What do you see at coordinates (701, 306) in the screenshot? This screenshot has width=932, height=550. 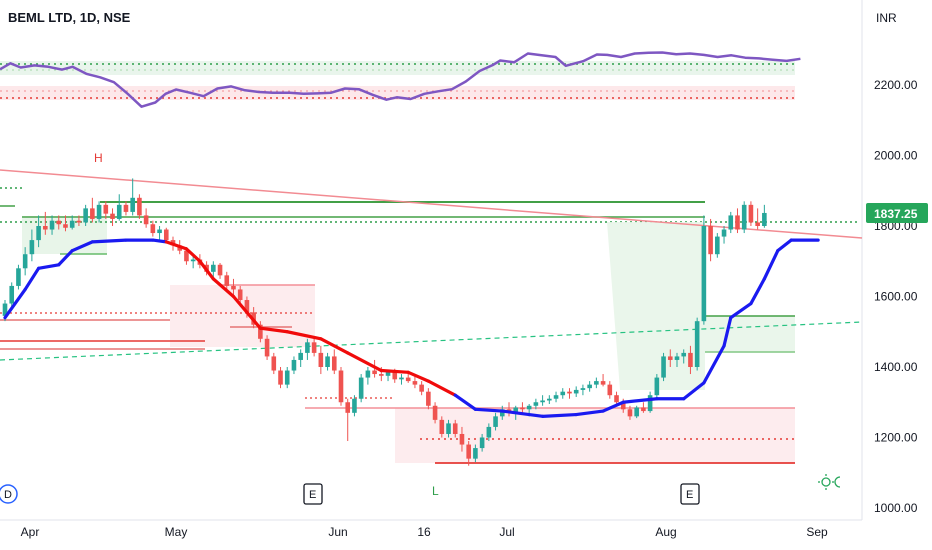 I see `recovery-zone` at bounding box center [701, 306].